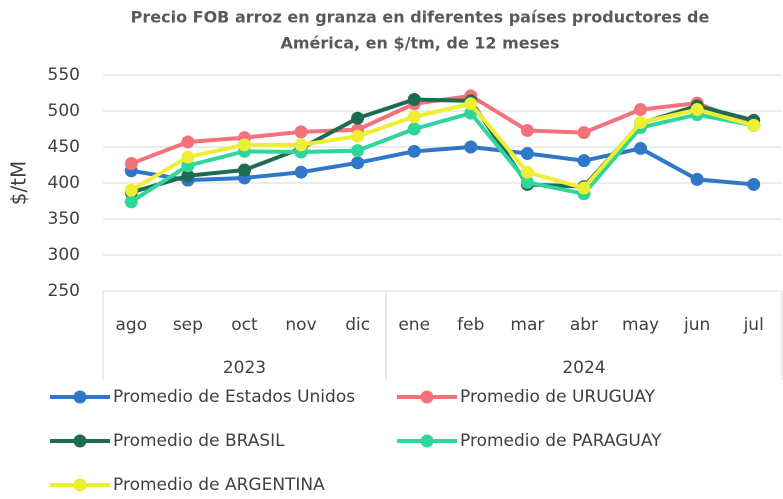 The height and width of the screenshot is (499, 783). What do you see at coordinates (753, 325) in the screenshot?
I see `x-tick-label: jul` at bounding box center [753, 325].